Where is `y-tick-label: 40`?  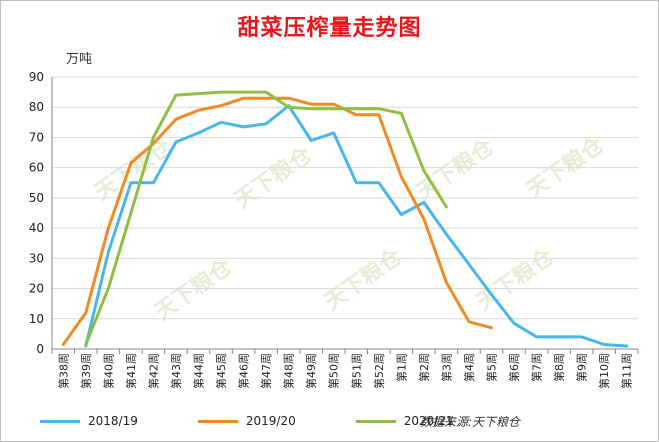
y-tick-label: 40 is located at coordinates (36, 228).